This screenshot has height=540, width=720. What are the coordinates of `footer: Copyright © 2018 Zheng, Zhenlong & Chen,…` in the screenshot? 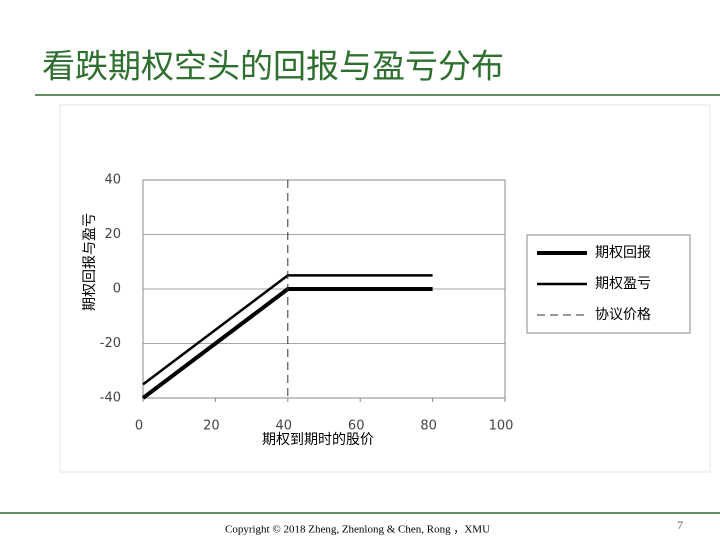 It's located at (357, 530).